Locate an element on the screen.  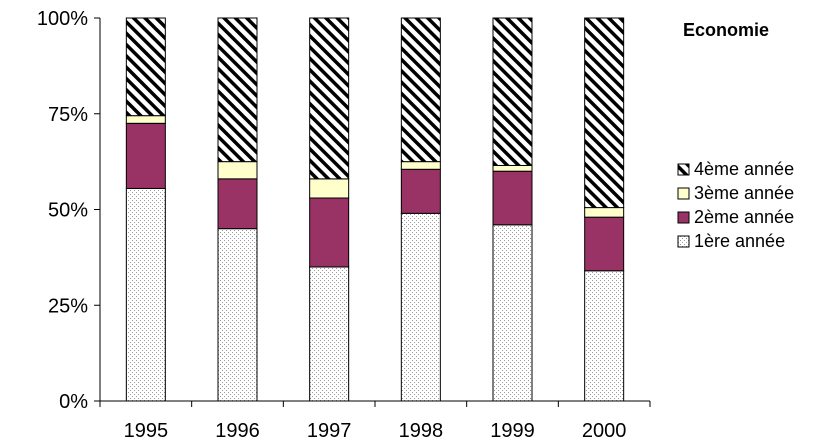
x-tick-label: 1995 is located at coordinates (146, 431).